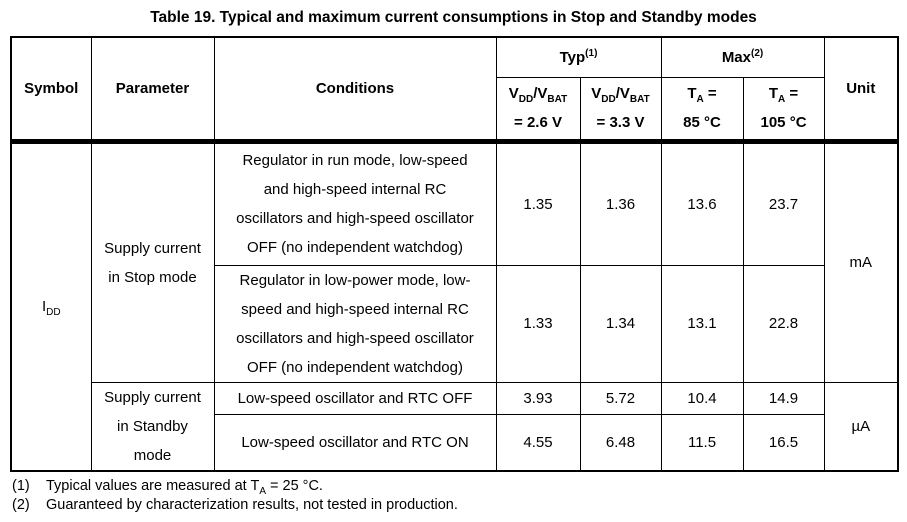 This screenshot has height=522, width=907. Describe the element at coordinates (861, 426) in the screenshot. I see `unit-ua-cell: µA` at that location.